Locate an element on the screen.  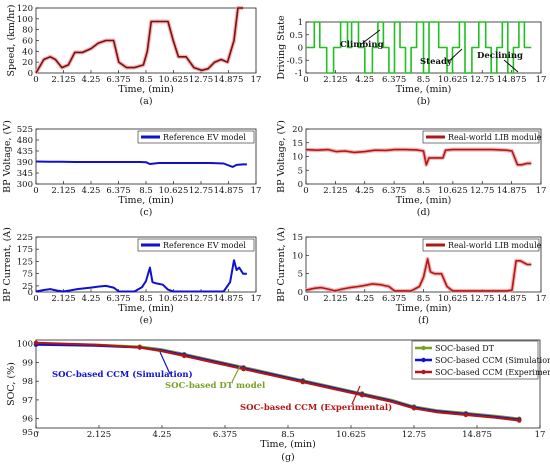
panel-caption: (e) is located at coordinates (145, 320).